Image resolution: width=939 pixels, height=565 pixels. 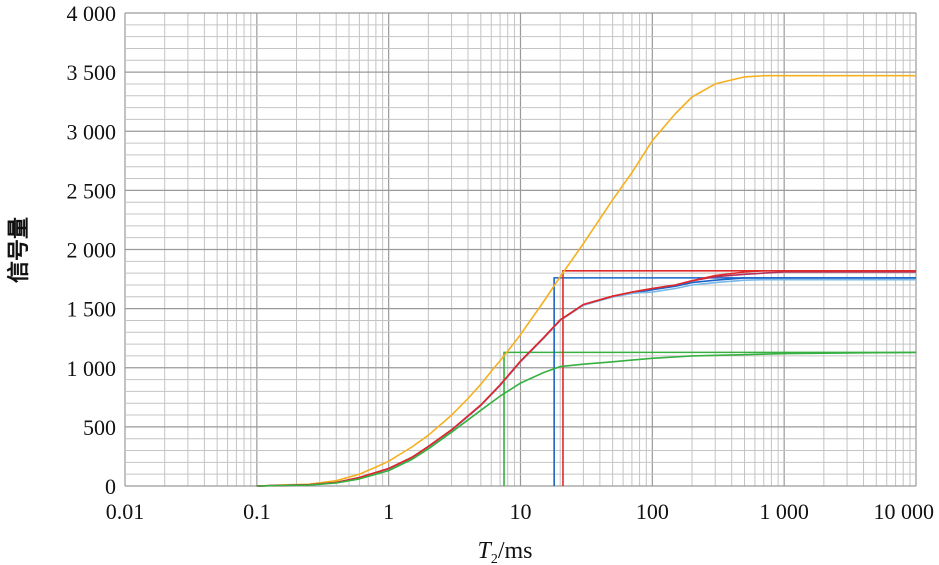 What do you see at coordinates (125, 511) in the screenshot?
I see `x-tick-label: 0.01` at bounding box center [125, 511].